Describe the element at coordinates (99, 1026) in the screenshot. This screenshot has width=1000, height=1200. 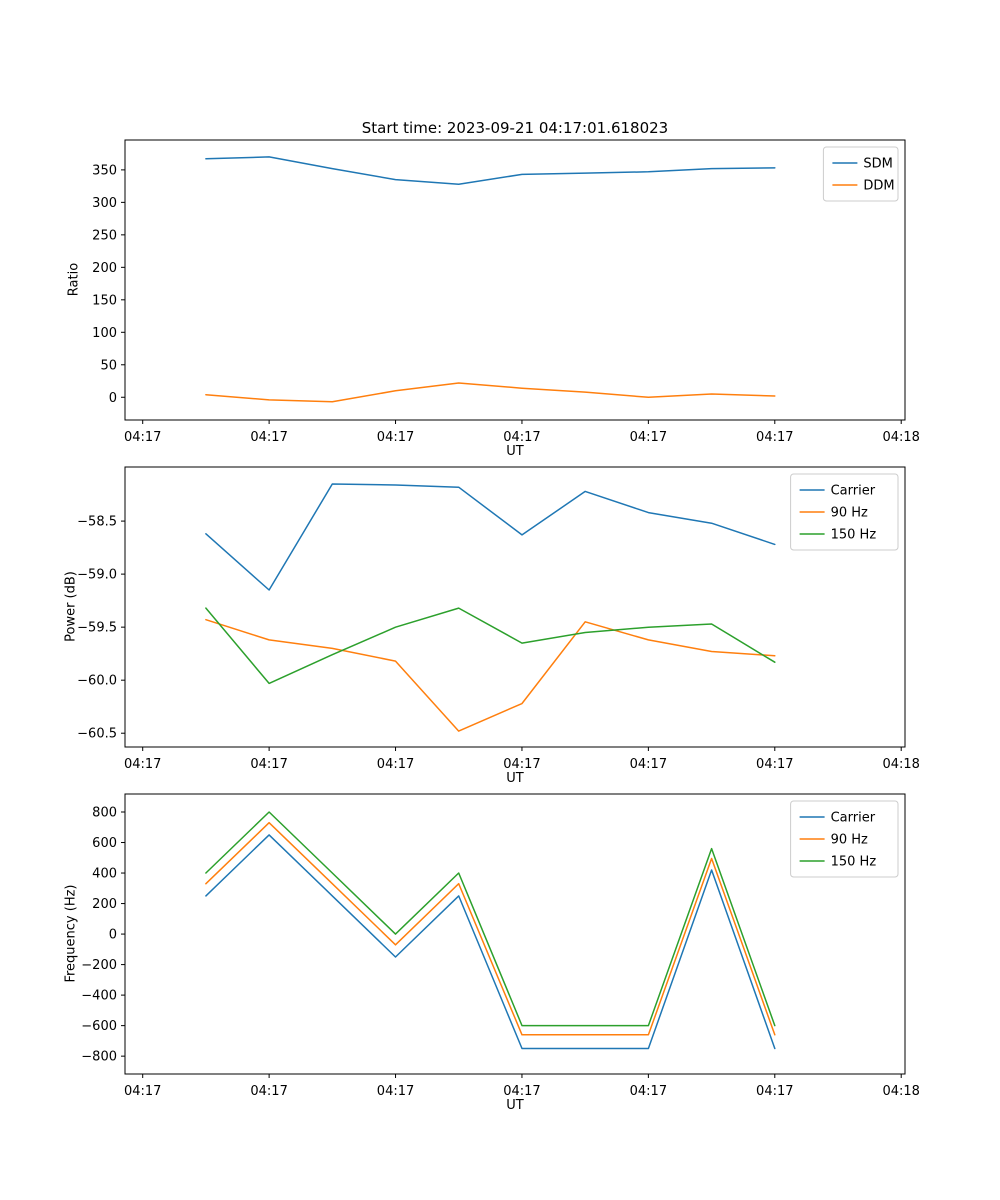
I see `y-tick-label: −600` at that location.